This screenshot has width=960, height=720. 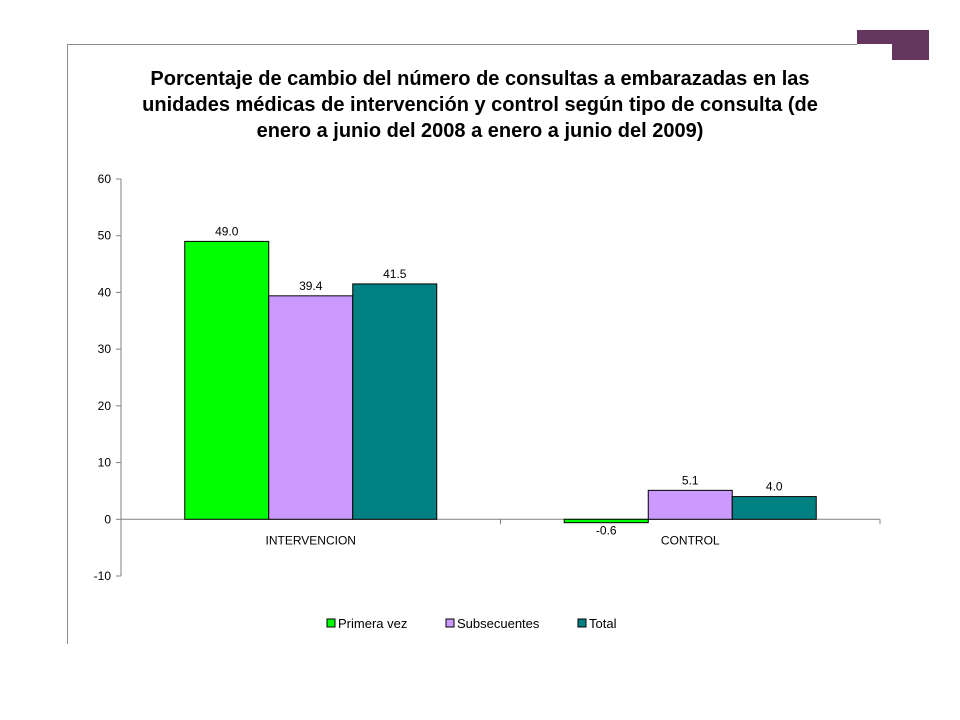 What do you see at coordinates (107, 519) in the screenshot?
I see `y-tick-label: 0` at bounding box center [107, 519].